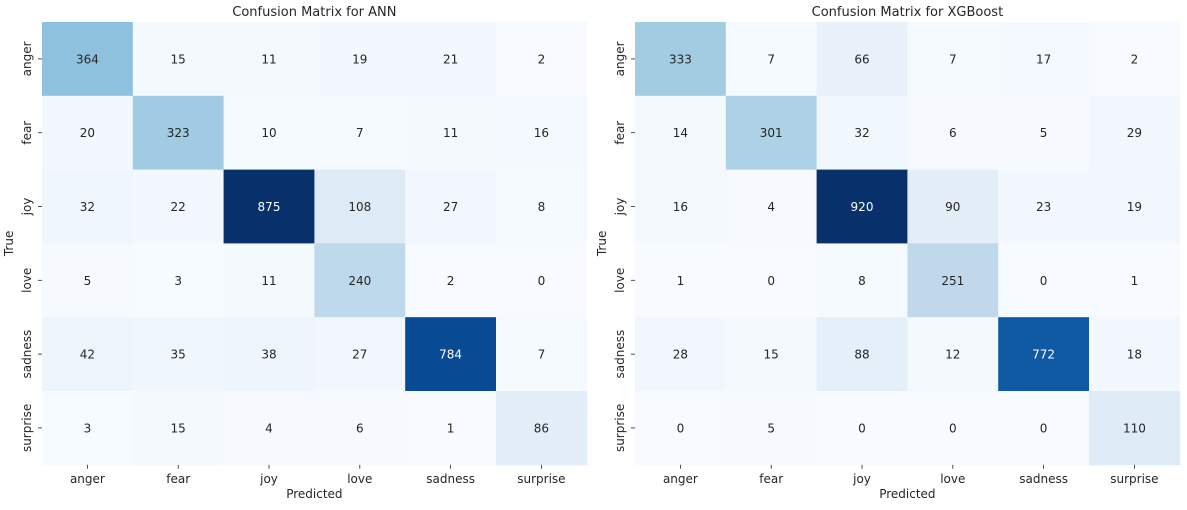 The height and width of the screenshot is (510, 1187). Describe the element at coordinates (1043, 355) in the screenshot. I see `cell-value-label: 772` at that location.